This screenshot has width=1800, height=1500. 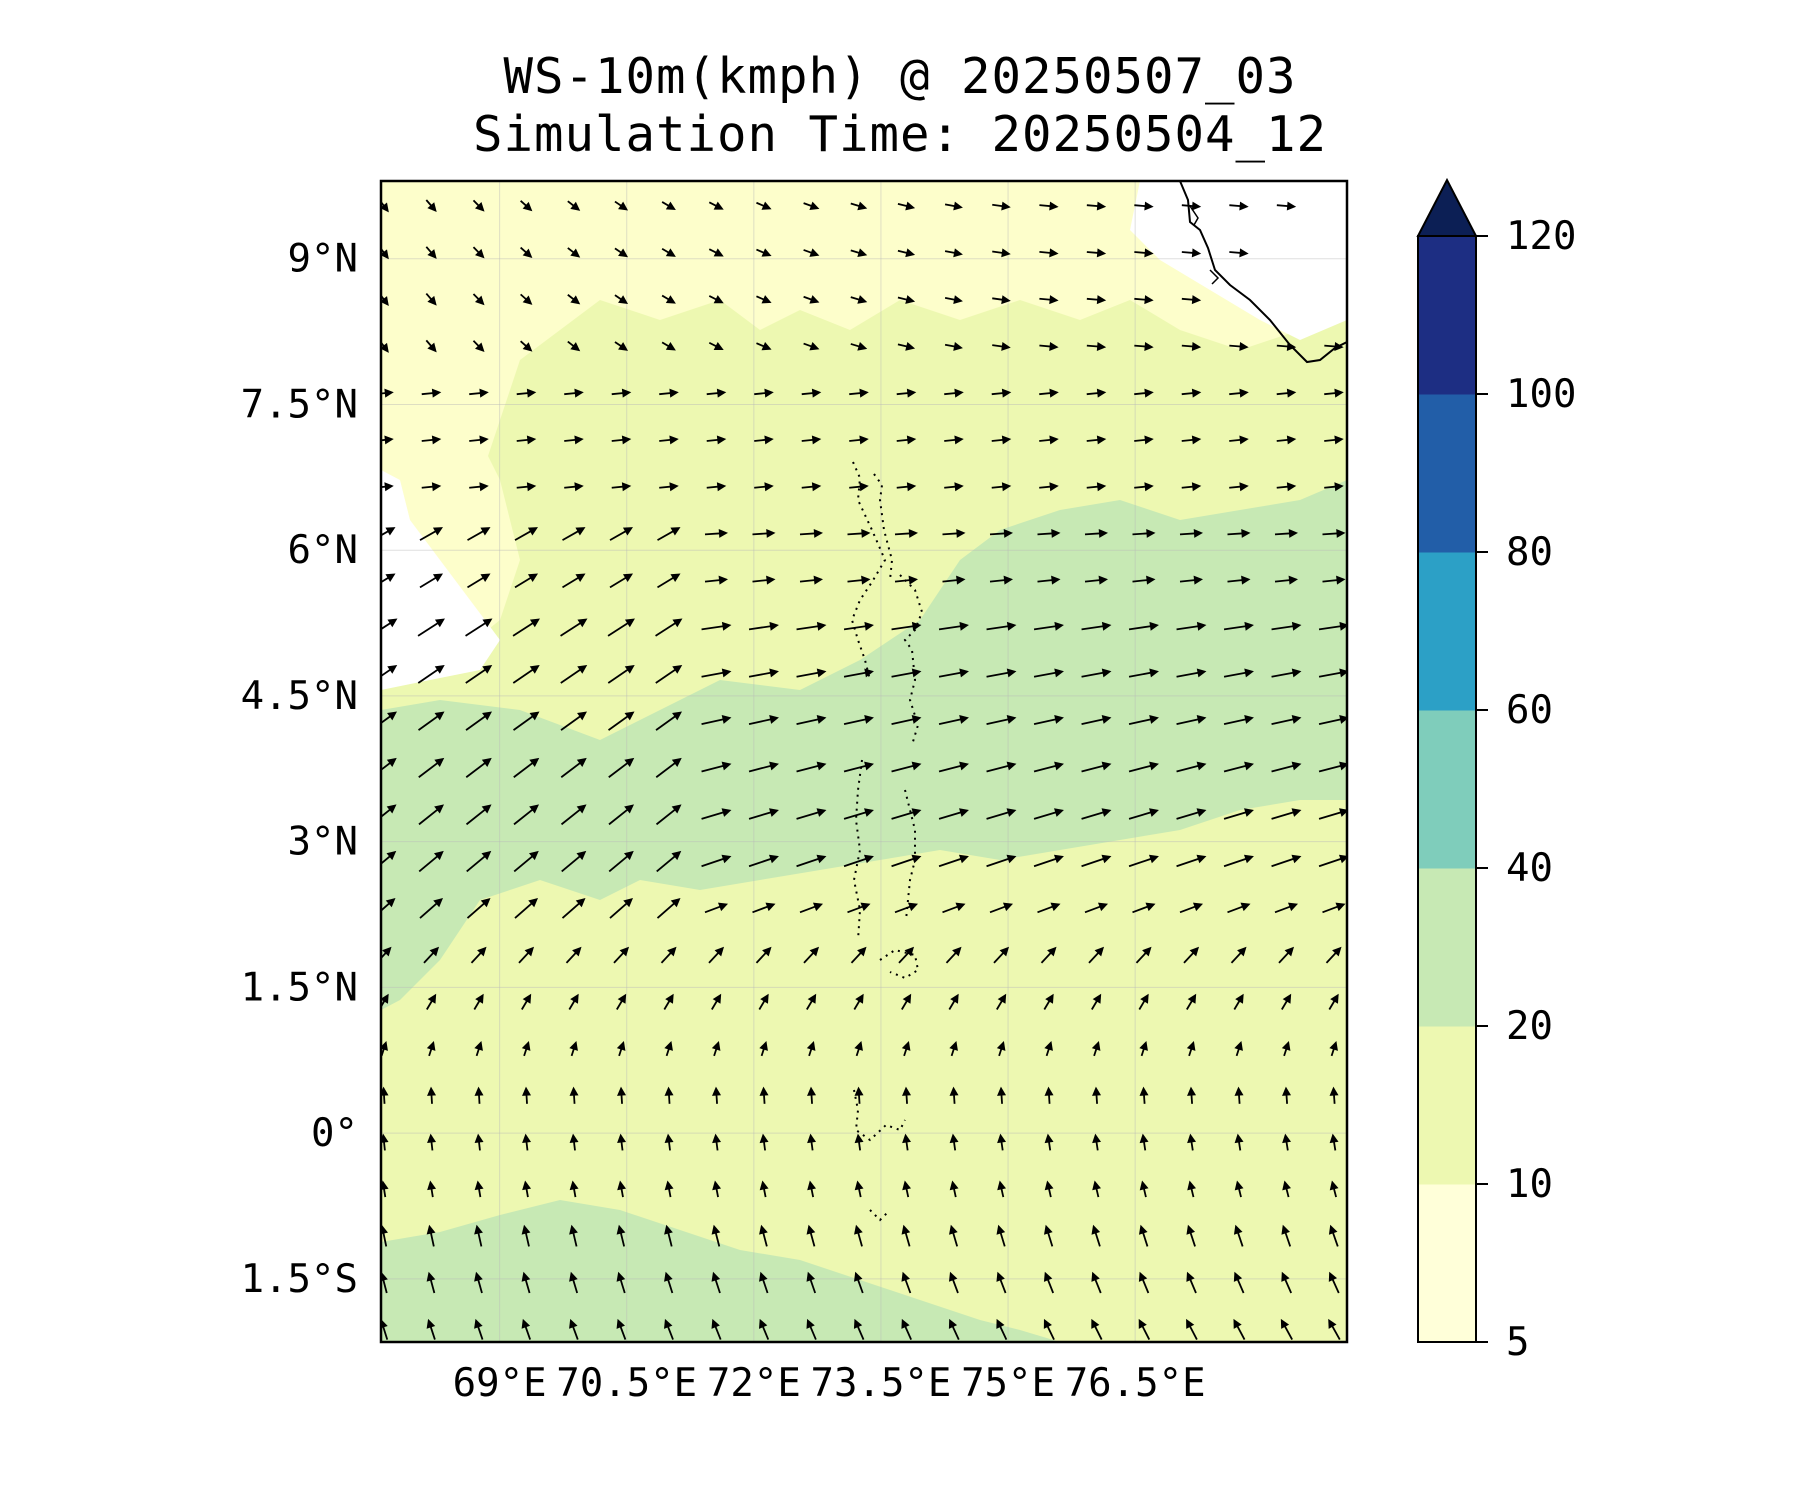 I want to click on atoll-north-east, so click(x=883, y=527).